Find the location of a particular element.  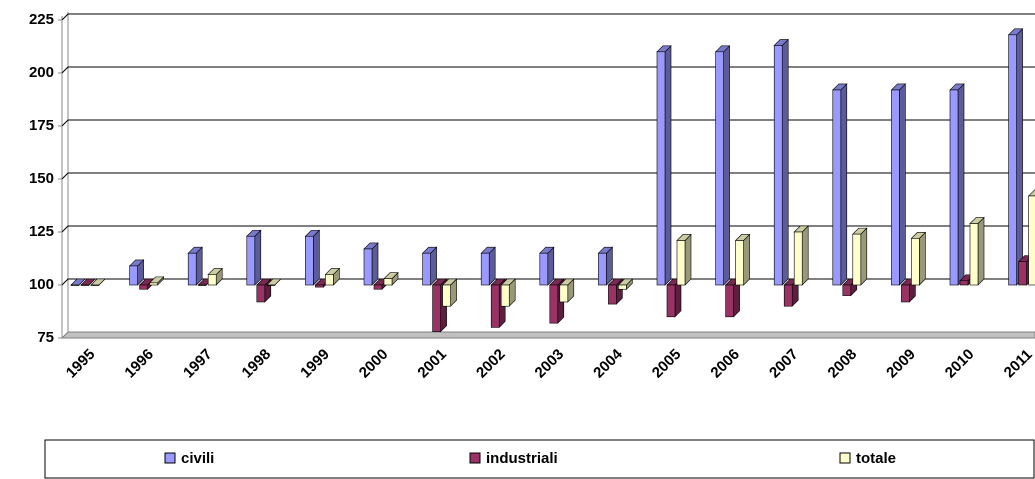

legend-box is located at coordinates (539, 459).